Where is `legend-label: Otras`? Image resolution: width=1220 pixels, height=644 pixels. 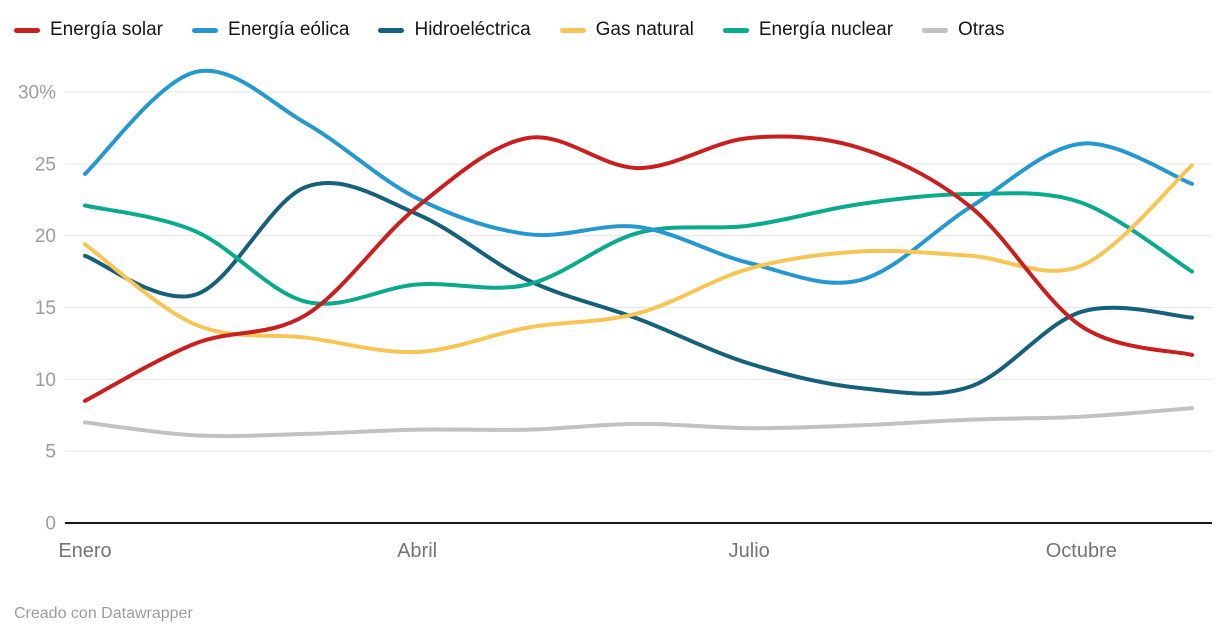
legend-label: Otras is located at coordinates (981, 29).